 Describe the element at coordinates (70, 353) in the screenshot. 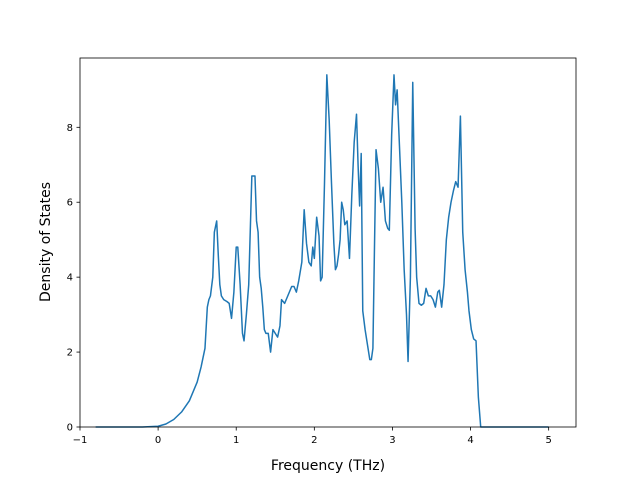

I see `y-tick-label: 2` at that location.